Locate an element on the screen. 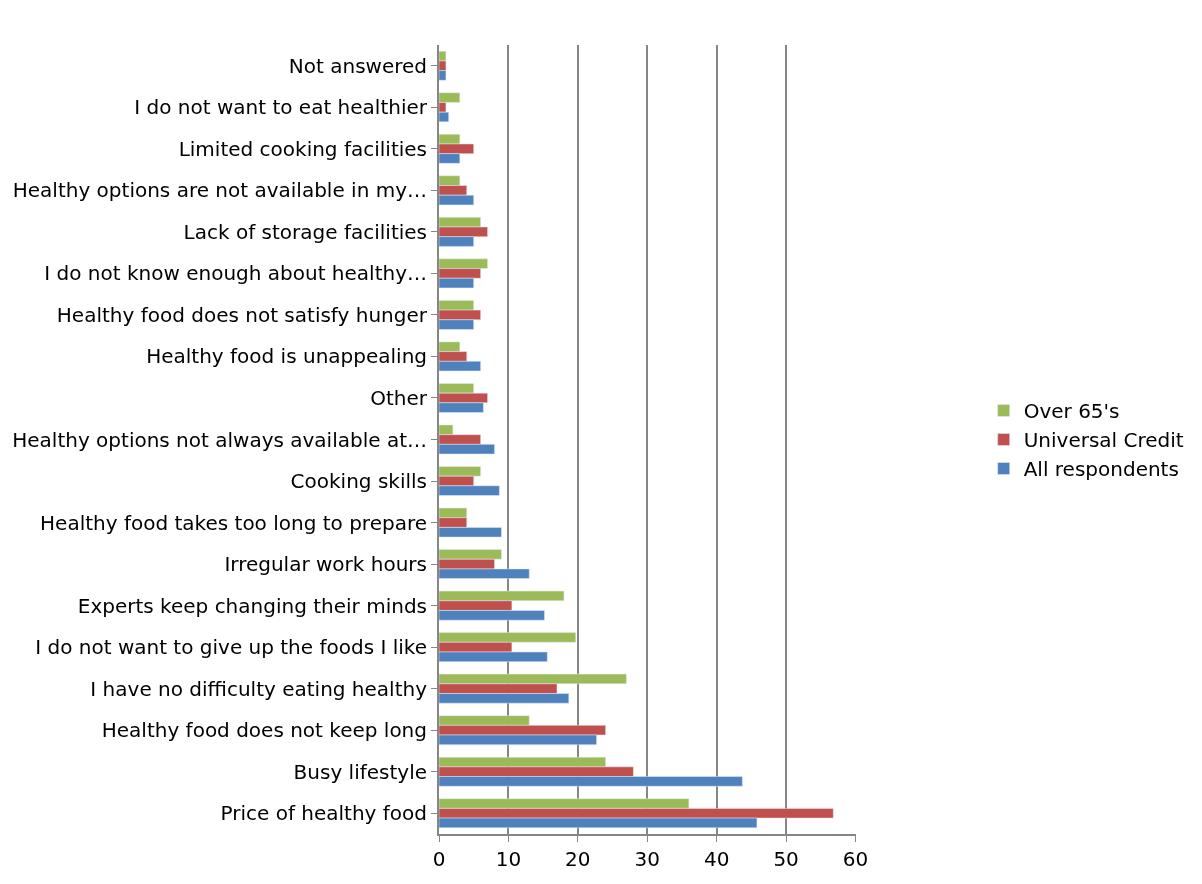 Image resolution: width=1202 pixels, height=884 pixels. y-tick-label: I do not want to give up the foods I like is located at coordinates (231, 647).